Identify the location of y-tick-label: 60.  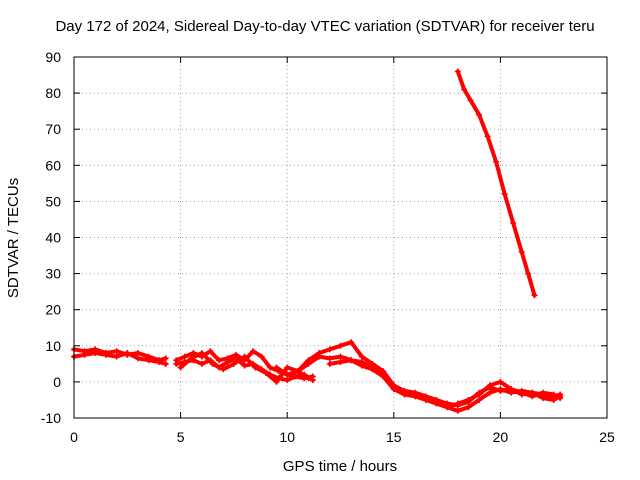
(53, 165).